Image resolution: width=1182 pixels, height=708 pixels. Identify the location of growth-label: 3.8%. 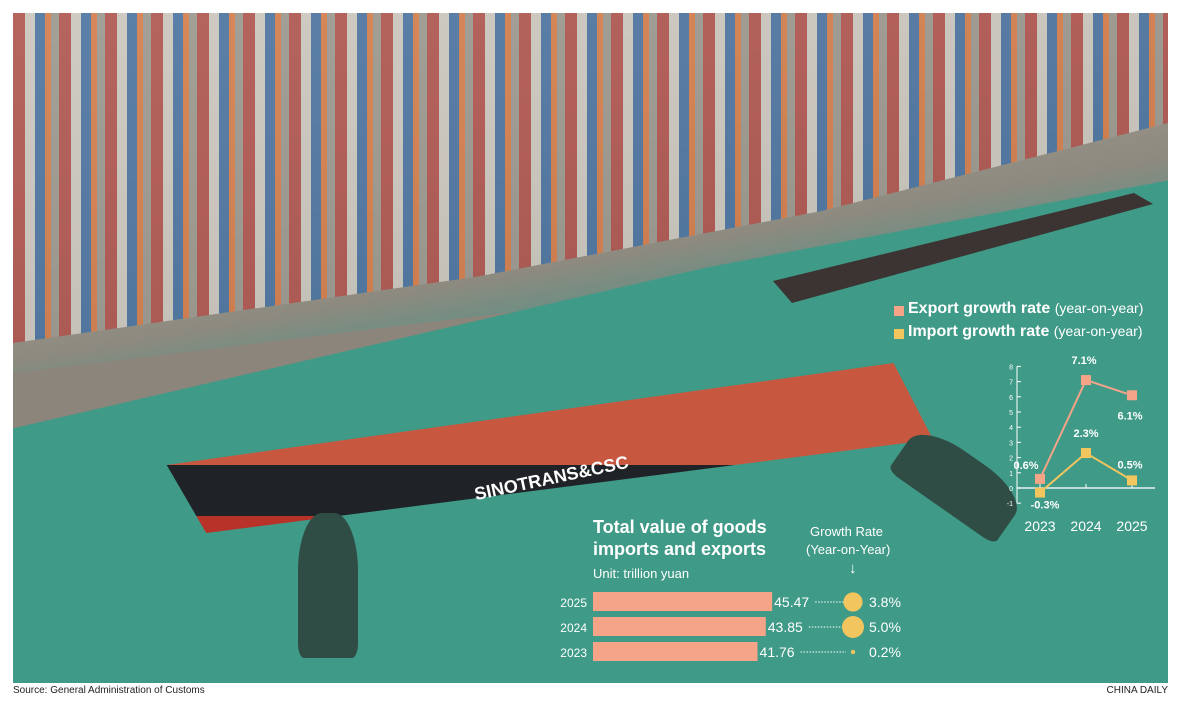
(885, 602).